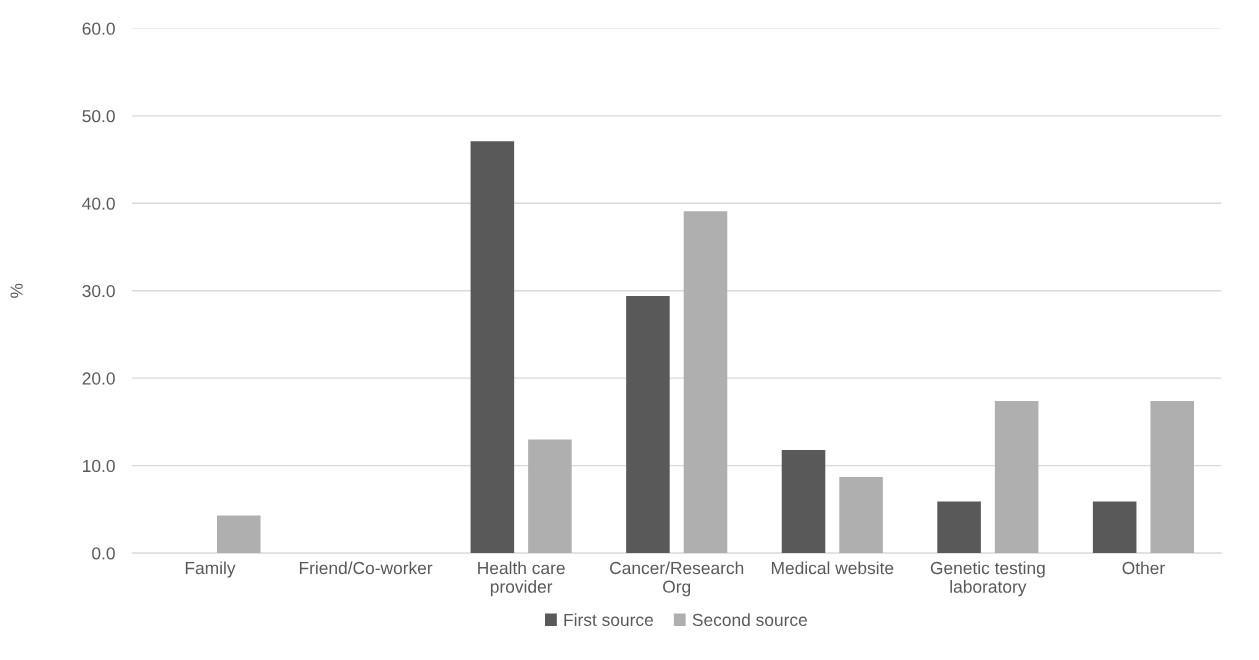  I want to click on x-tick-label: Friend/Co-worker, so click(366, 568).